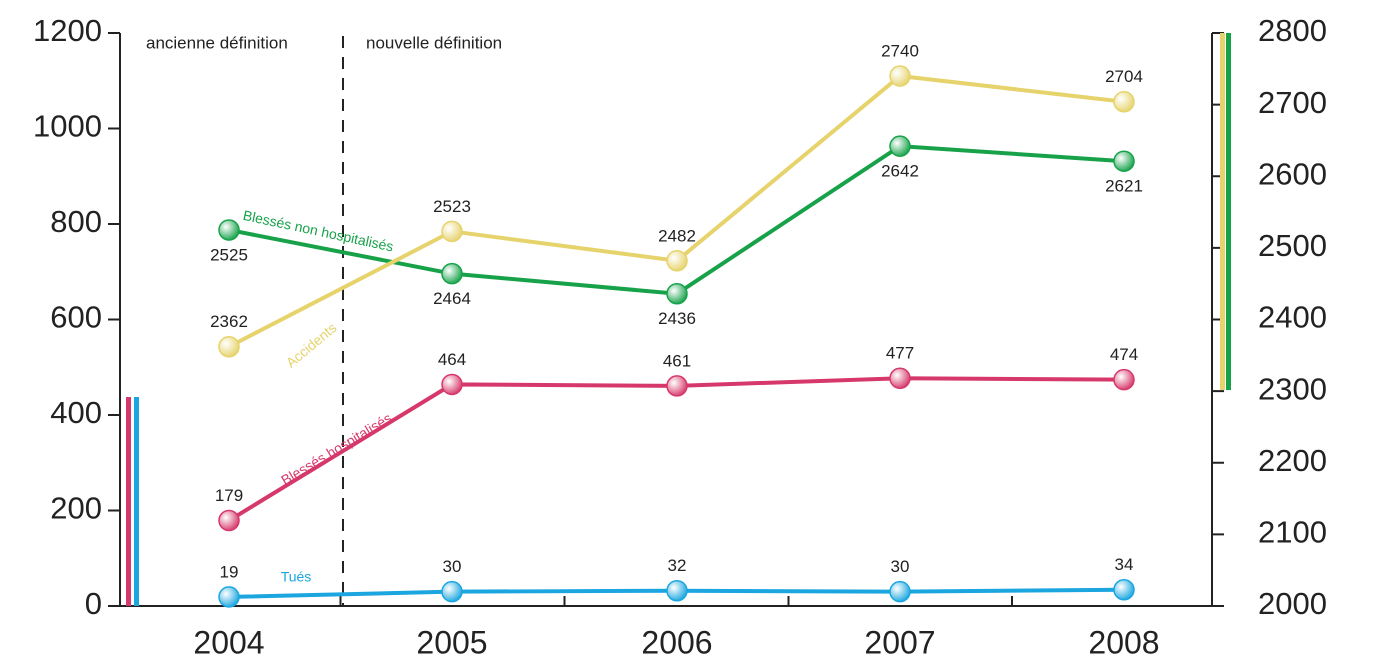  I want to click on y-tick-label: 1000, so click(67, 126).